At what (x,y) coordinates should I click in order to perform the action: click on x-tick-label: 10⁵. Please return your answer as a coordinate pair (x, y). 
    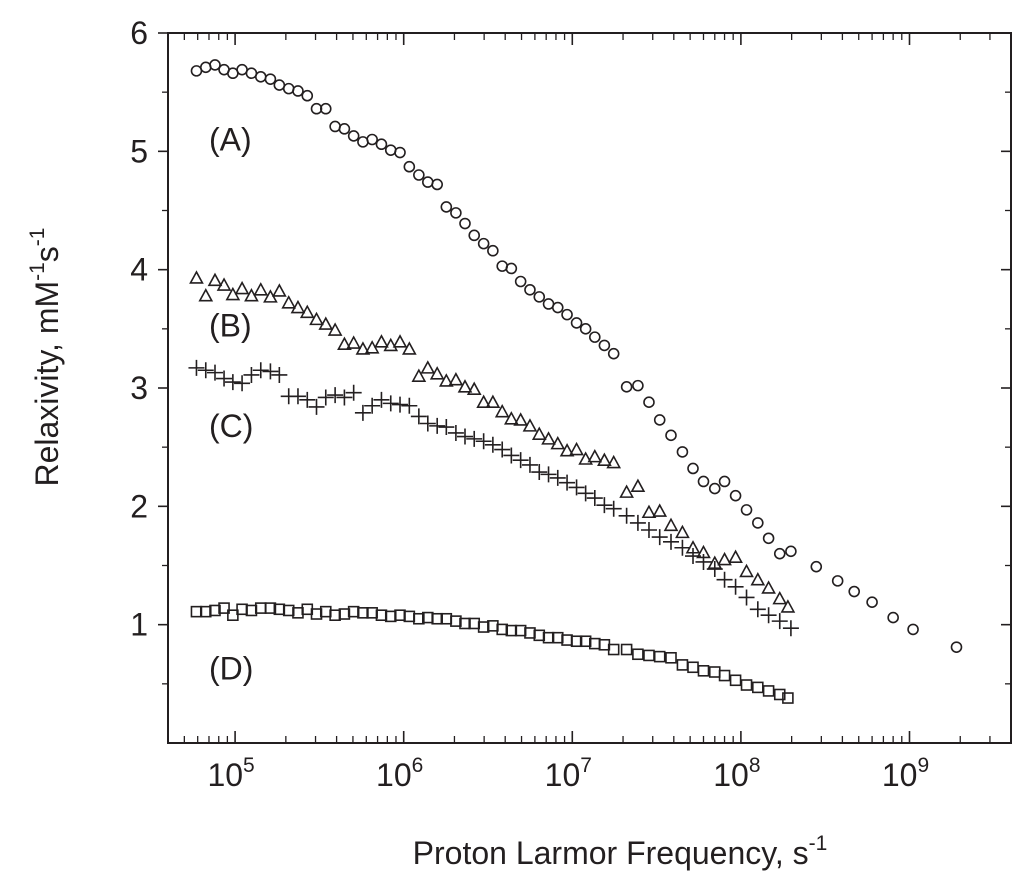
    Looking at the image, I should click on (230, 773).